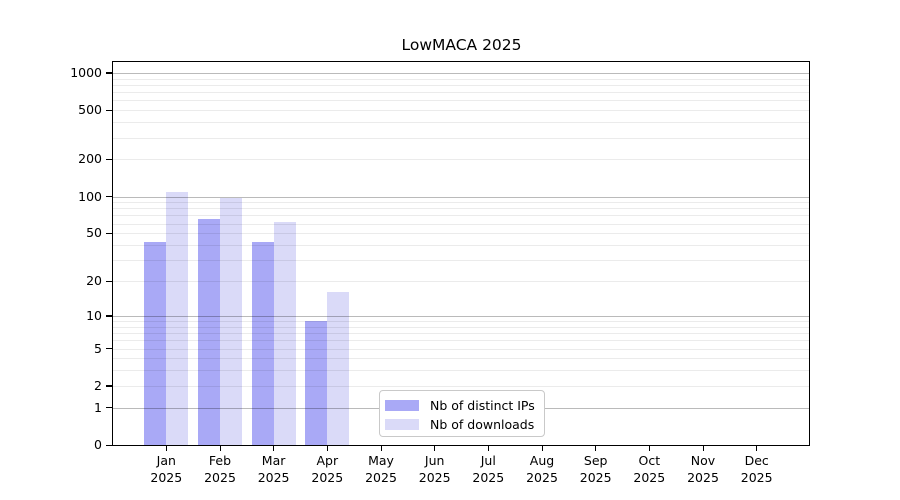 This screenshot has width=900, height=500. What do you see at coordinates (435, 448) in the screenshot?
I see `x-tick-jun` at bounding box center [435, 448].